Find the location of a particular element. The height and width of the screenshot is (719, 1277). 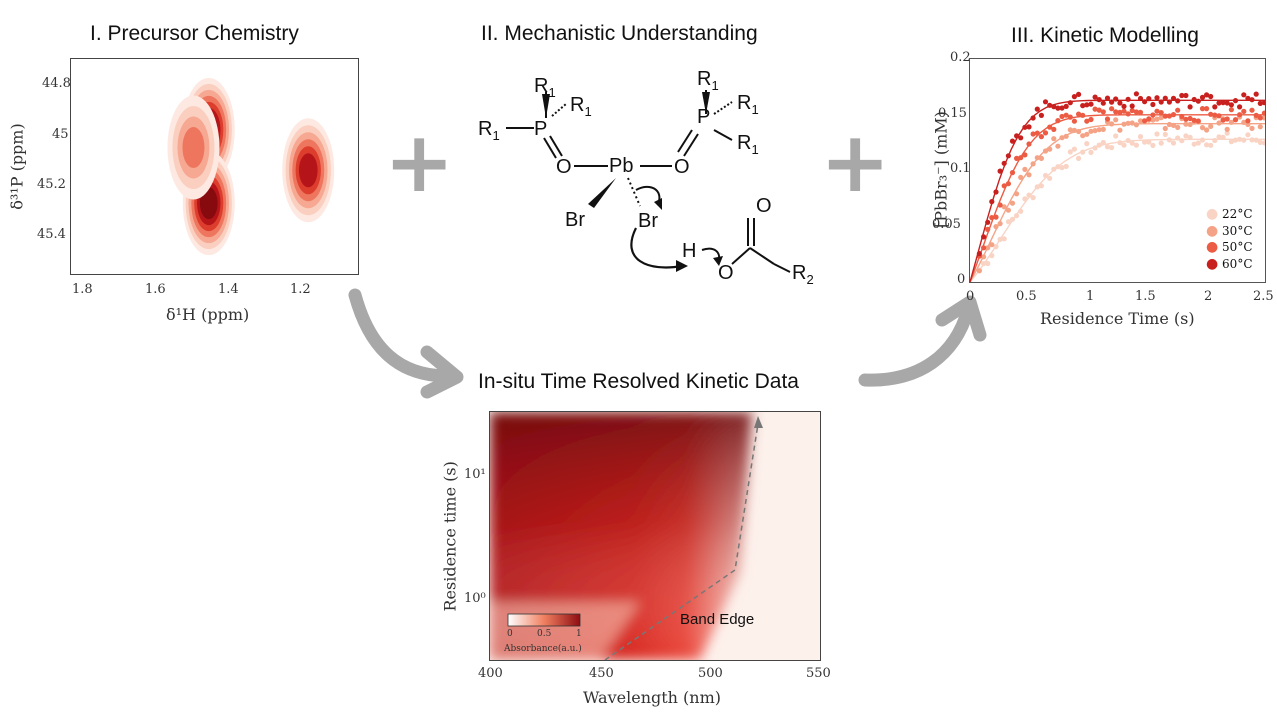

heat-x-tick: 500 is located at coordinates (710, 673).